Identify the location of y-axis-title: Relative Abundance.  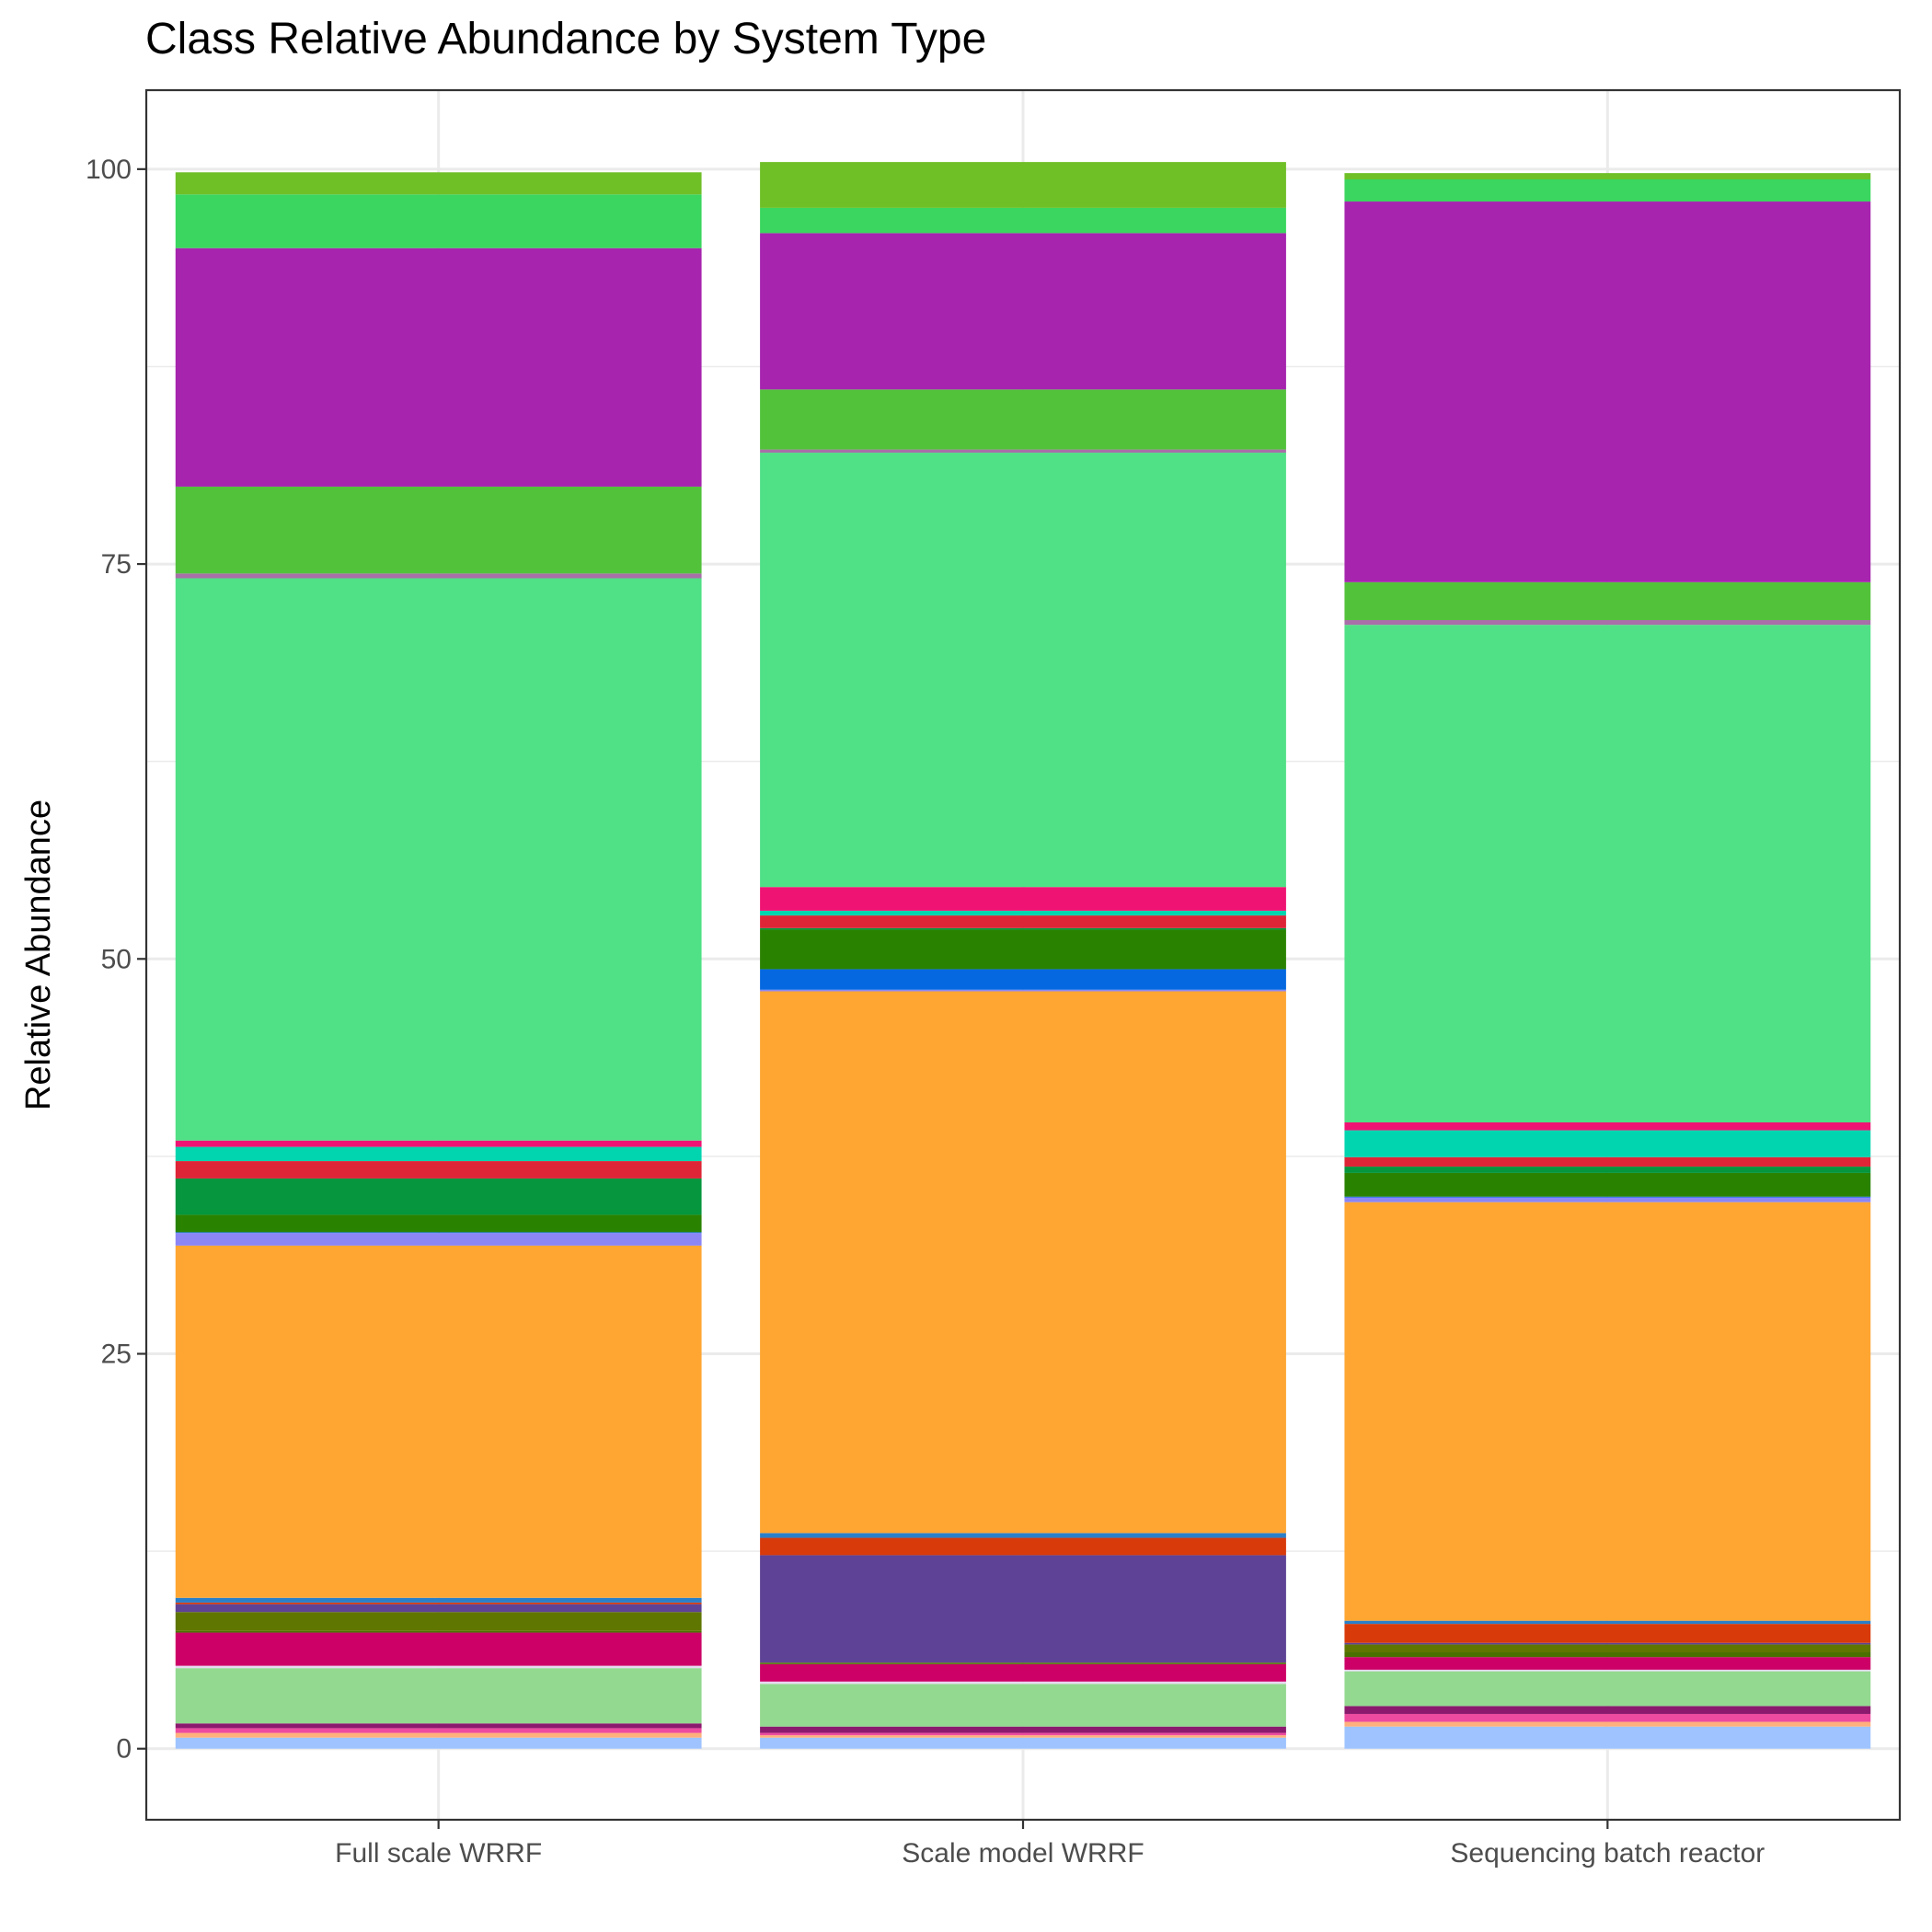
(38, 954).